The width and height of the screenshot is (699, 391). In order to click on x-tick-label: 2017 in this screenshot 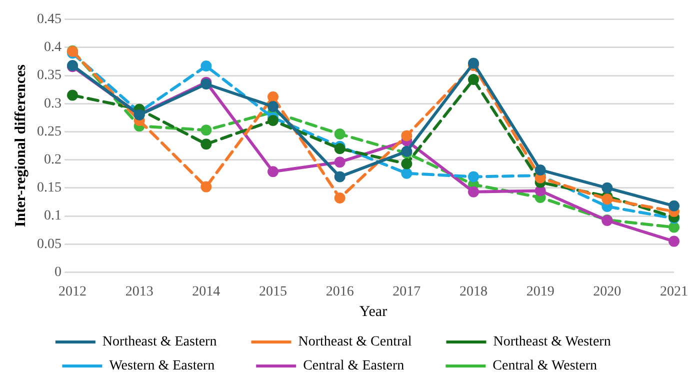, I will do `click(406, 292)`.